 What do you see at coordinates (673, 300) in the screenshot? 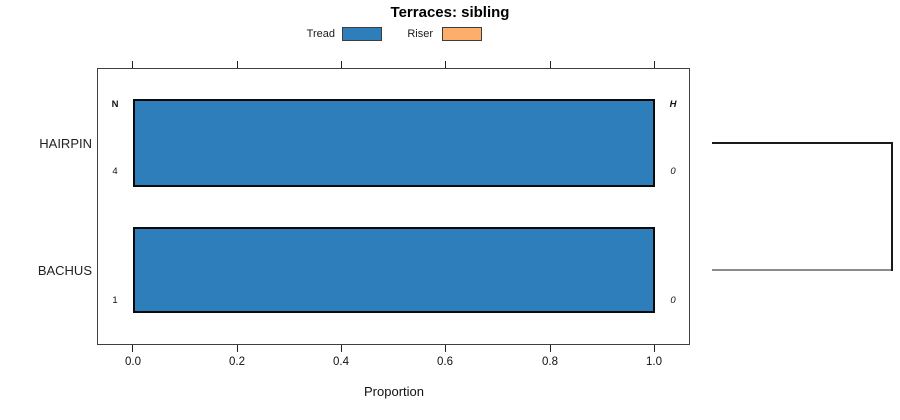
I see `annotation-h-value-bachus: 0` at bounding box center [673, 300].